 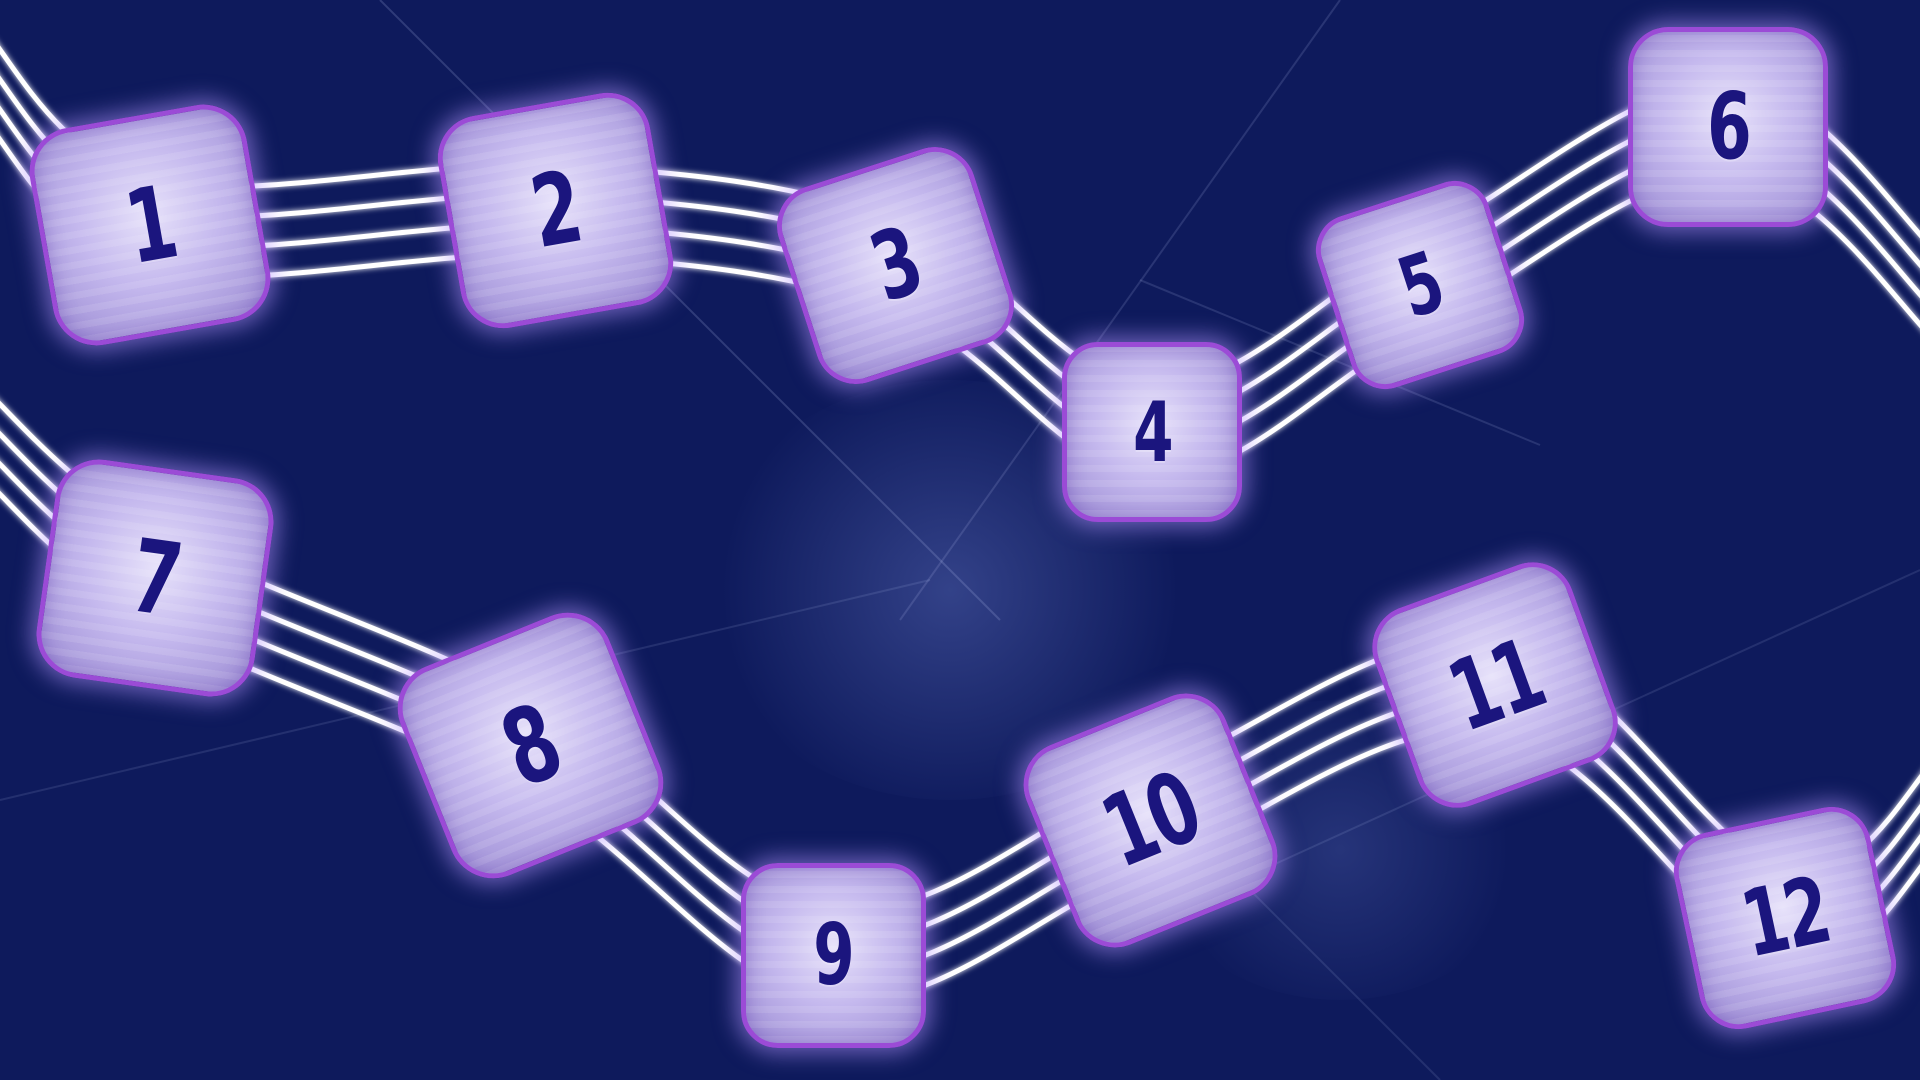 I want to click on number-tile-1: 1, so click(x=150, y=225).